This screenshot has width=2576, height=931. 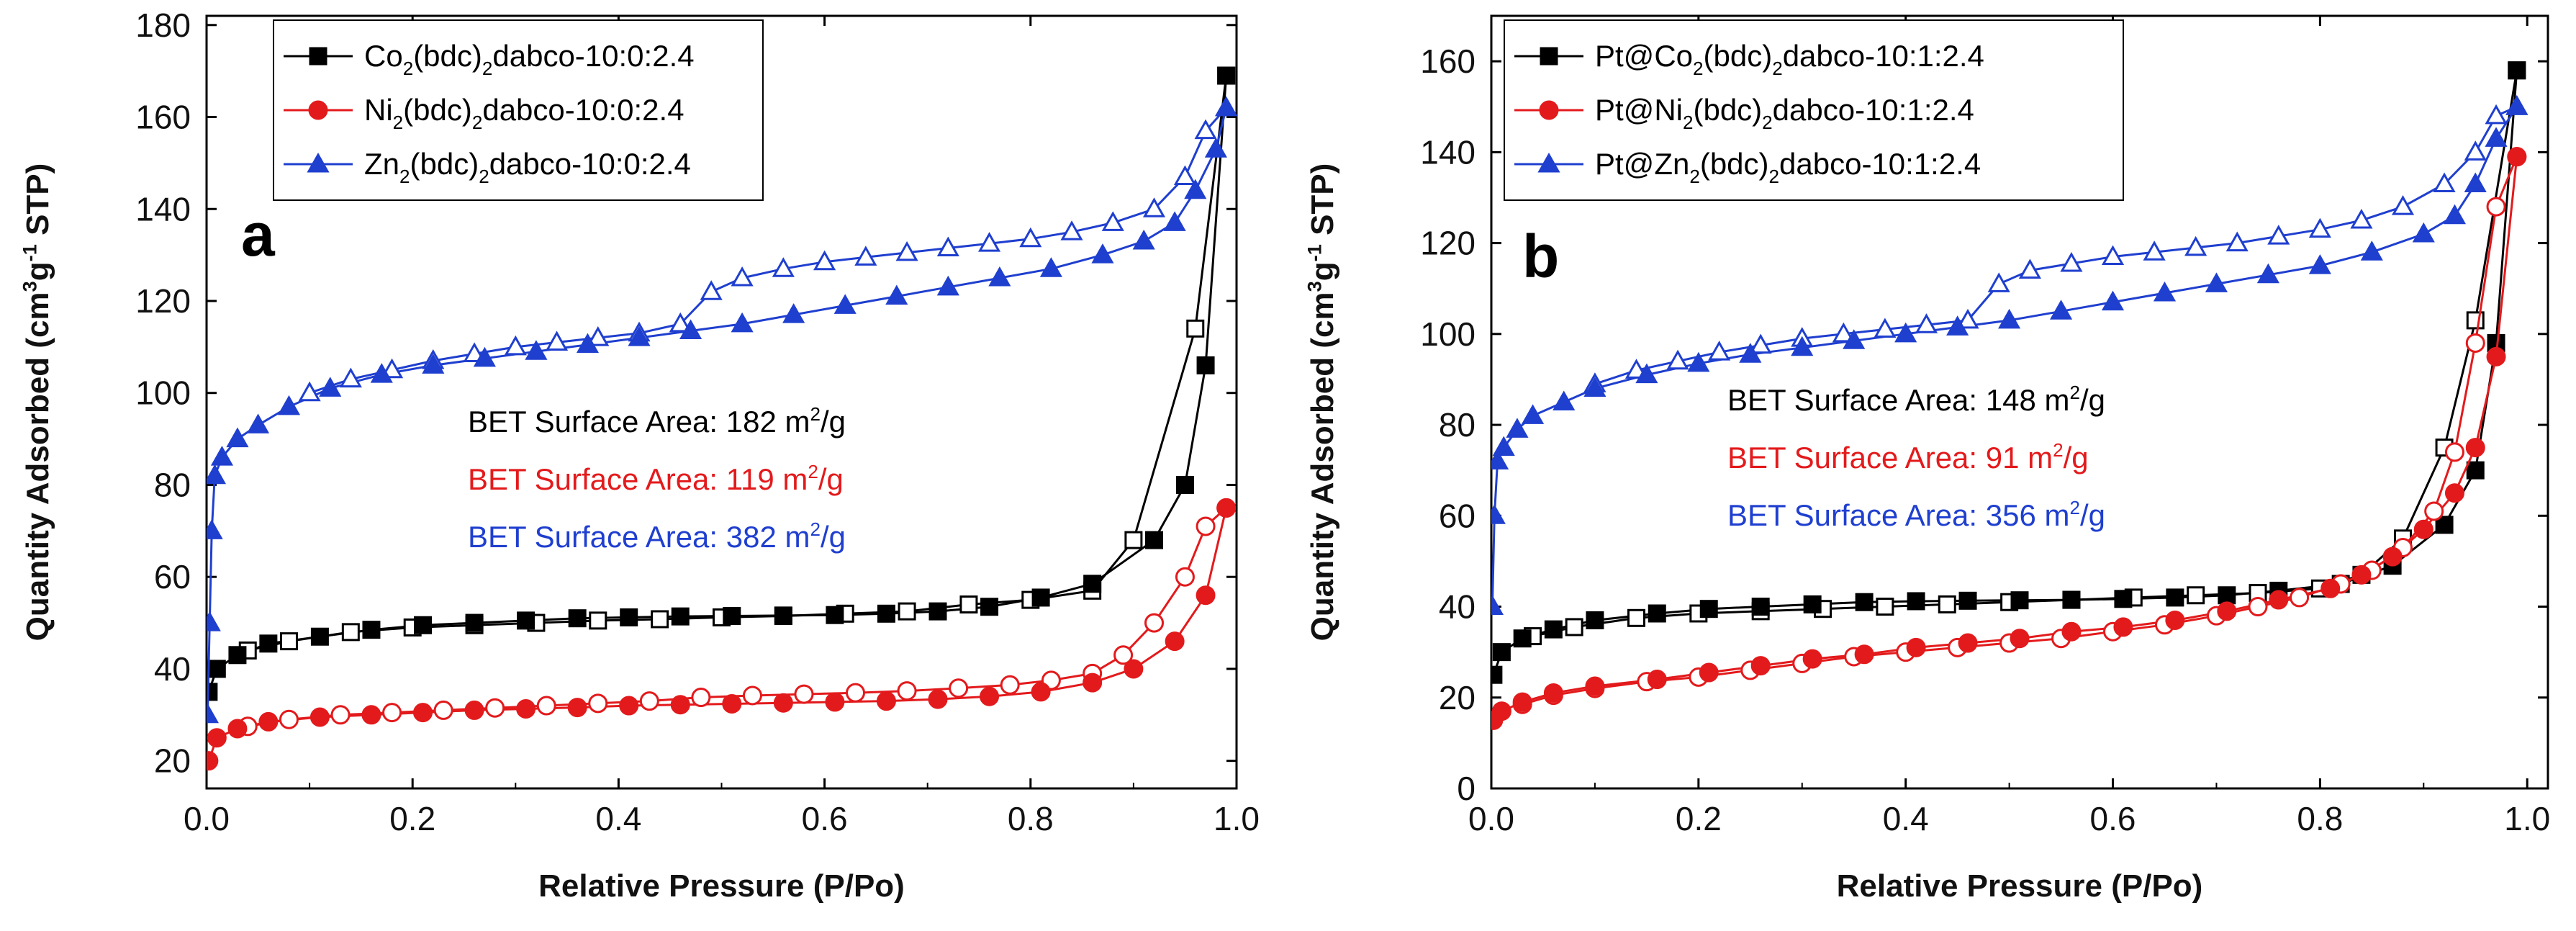 I want to click on text-part: BET Surface Area: 382 m, so click(x=639, y=537).